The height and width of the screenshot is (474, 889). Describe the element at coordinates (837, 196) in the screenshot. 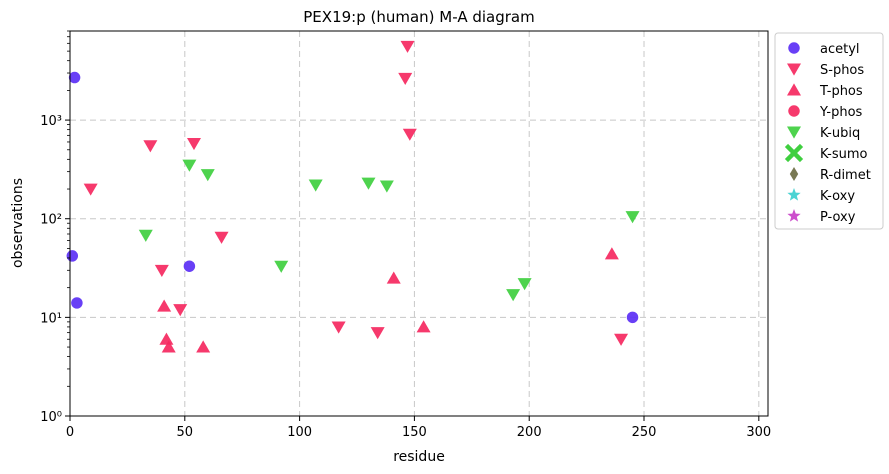

I see `legend-label: K-oxy` at that location.